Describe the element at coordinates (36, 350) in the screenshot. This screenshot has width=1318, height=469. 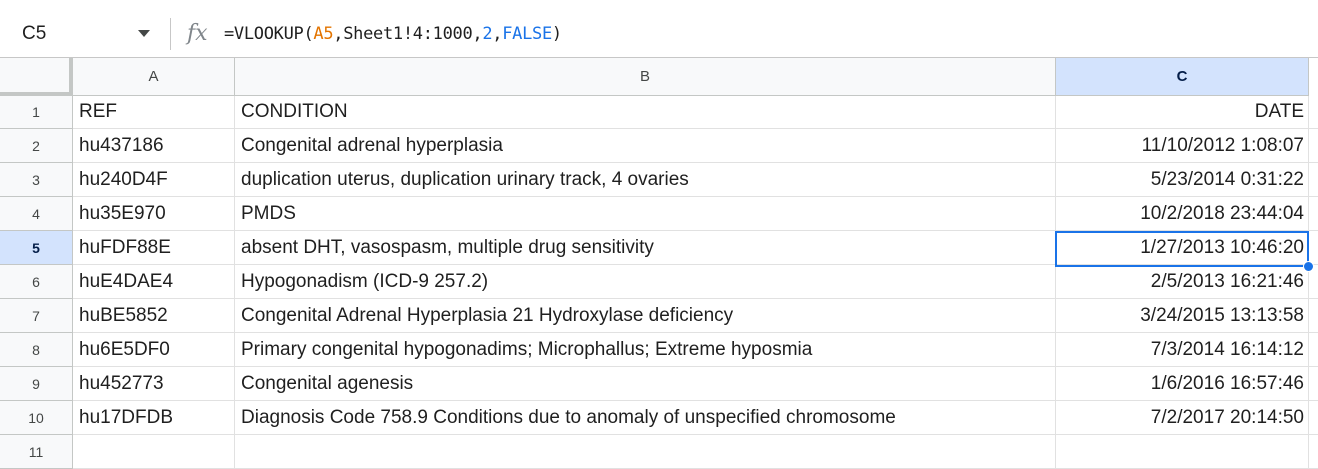
I see `row-header-8: 8` at that location.